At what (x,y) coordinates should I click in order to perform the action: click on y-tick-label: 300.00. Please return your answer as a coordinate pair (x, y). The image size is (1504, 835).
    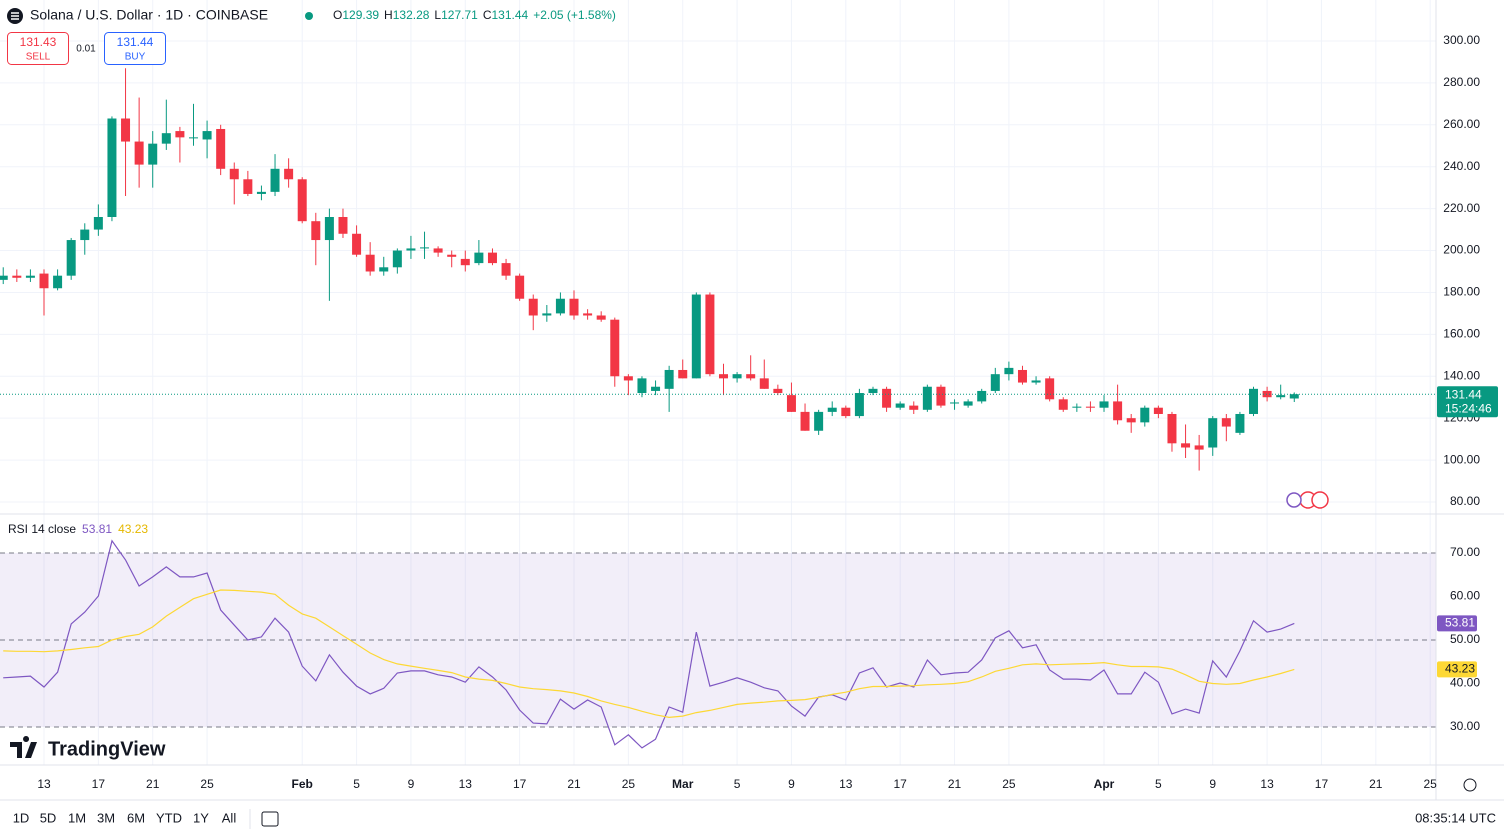
    Looking at the image, I should click on (1461, 40).